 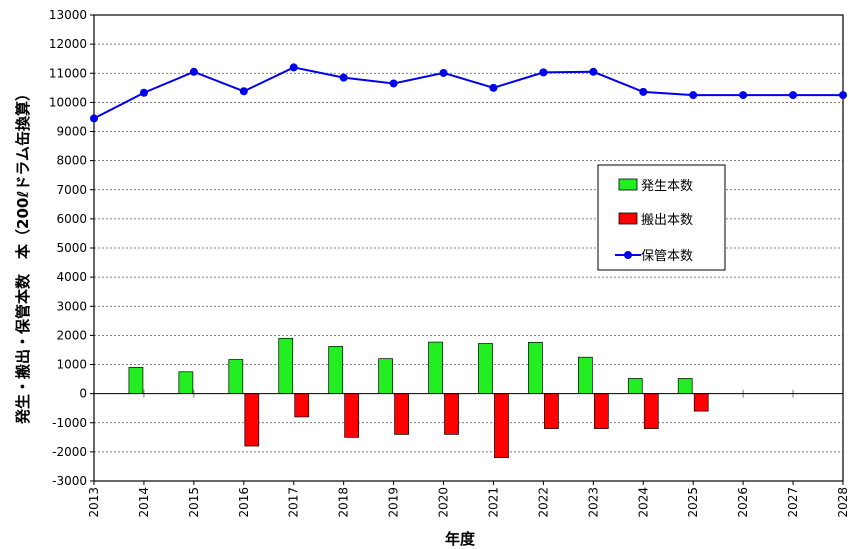 I want to click on y-tick-label: 12000, so click(x=68, y=44).